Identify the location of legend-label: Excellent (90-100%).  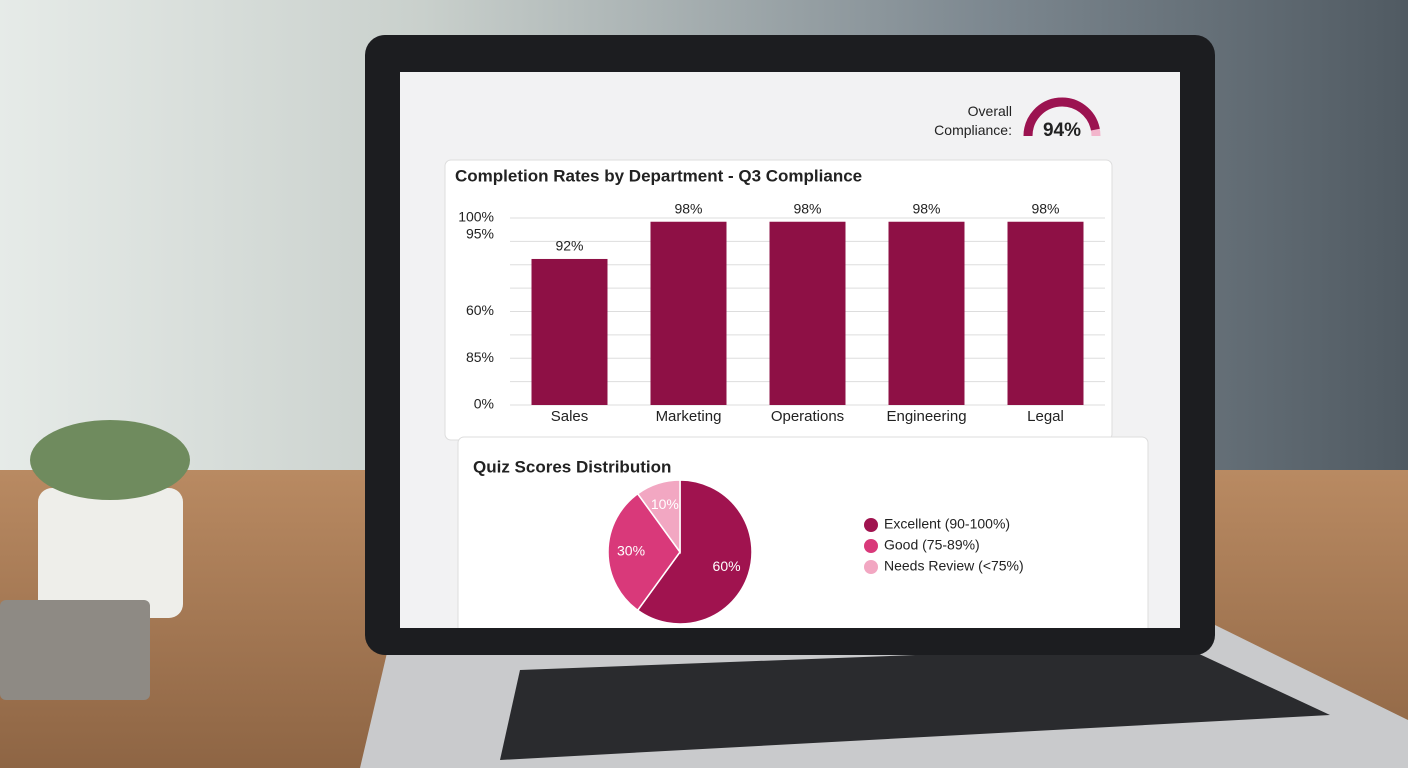
(947, 524).